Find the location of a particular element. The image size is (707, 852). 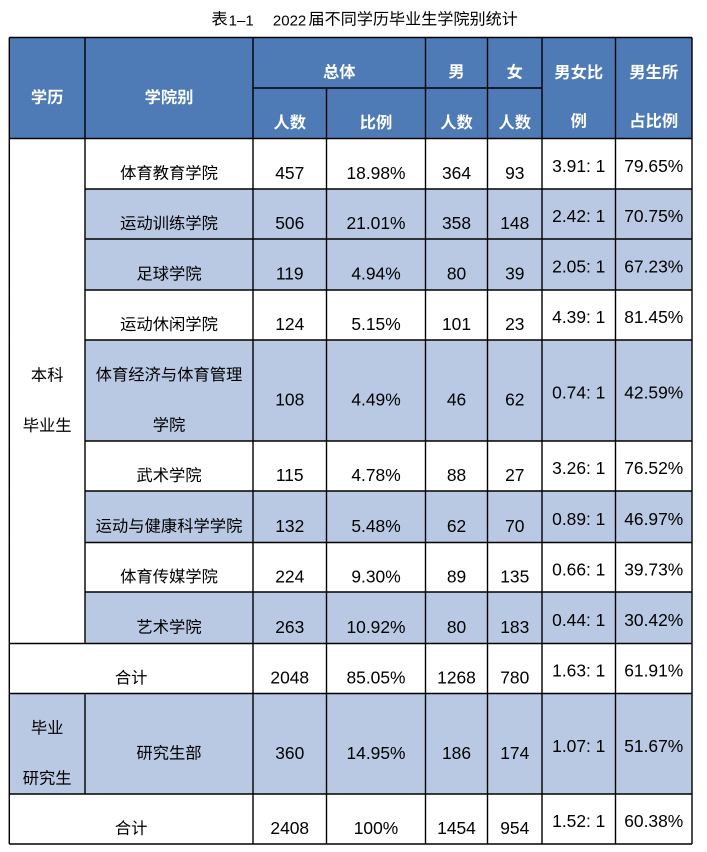

svg-text: 115 is located at coordinates (290, 475).